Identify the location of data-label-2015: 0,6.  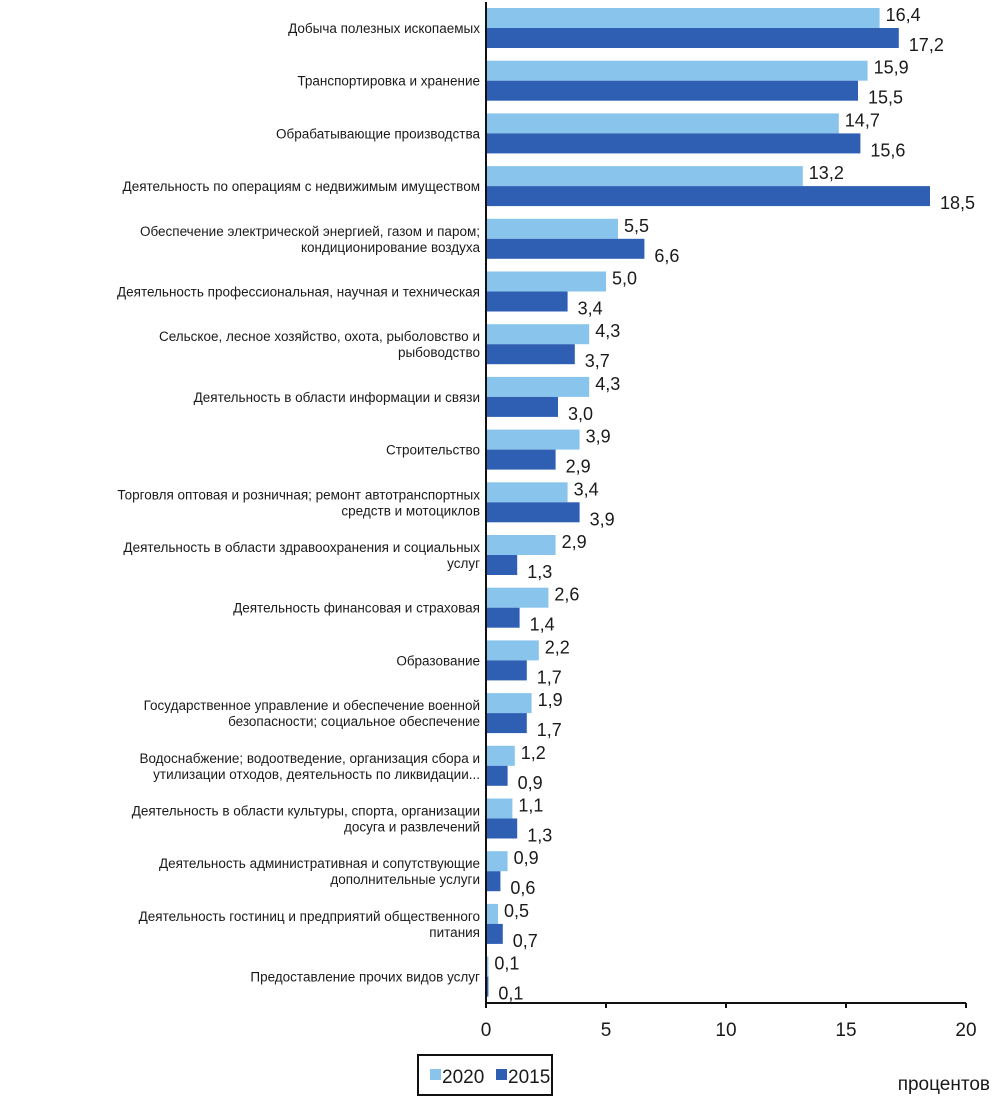
(522, 888).